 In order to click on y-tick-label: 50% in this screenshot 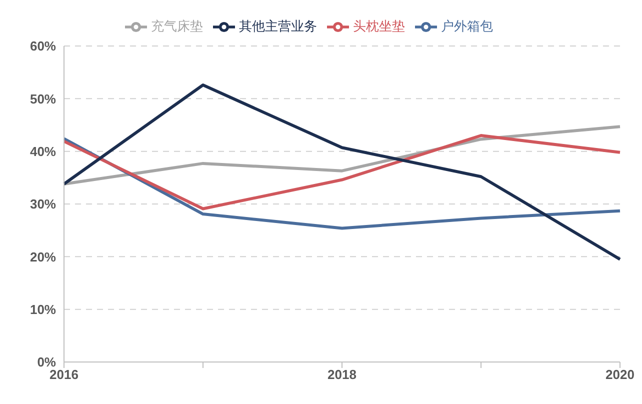, I will do `click(43, 98)`.